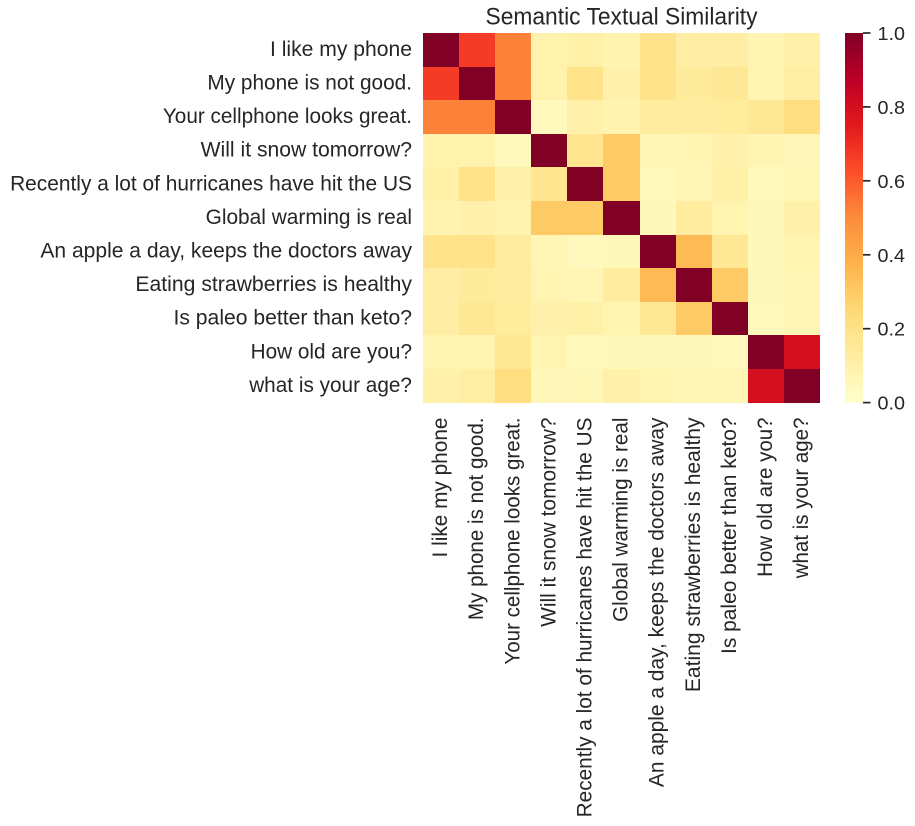 The image size is (915, 826). I want to click on svg-text: Semantic Textual Similarity, so click(622, 17).